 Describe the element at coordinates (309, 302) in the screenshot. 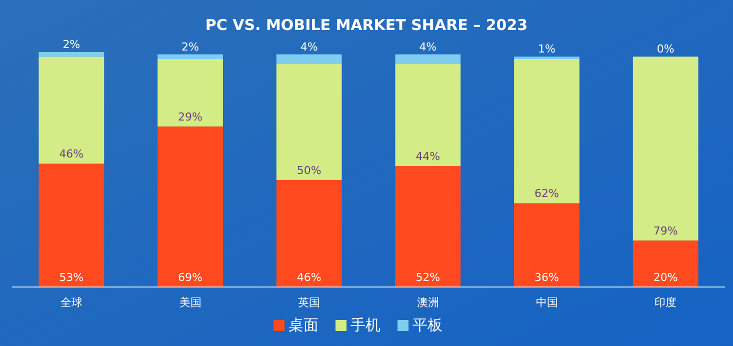

I see `x-tick-label: 英国` at that location.